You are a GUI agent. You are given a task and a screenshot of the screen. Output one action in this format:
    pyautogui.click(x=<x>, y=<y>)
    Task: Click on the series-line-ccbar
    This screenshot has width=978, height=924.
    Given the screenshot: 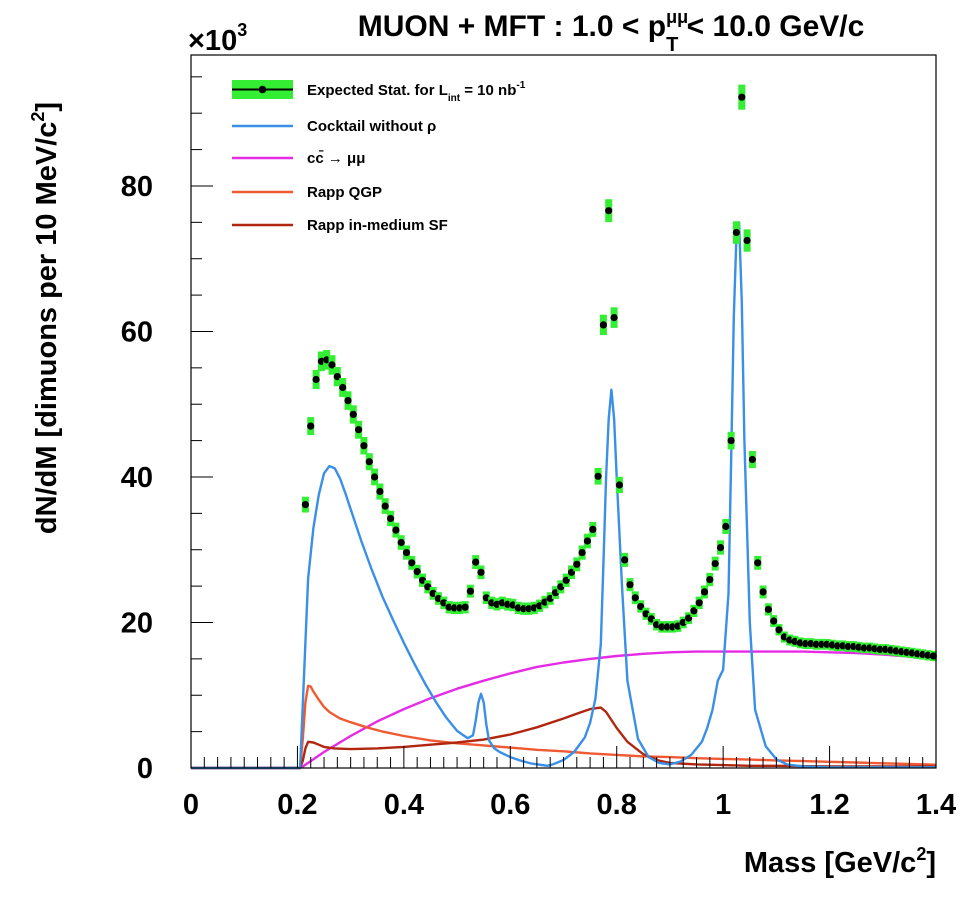 What is the action you would take?
    pyautogui.click(x=564, y=710)
    